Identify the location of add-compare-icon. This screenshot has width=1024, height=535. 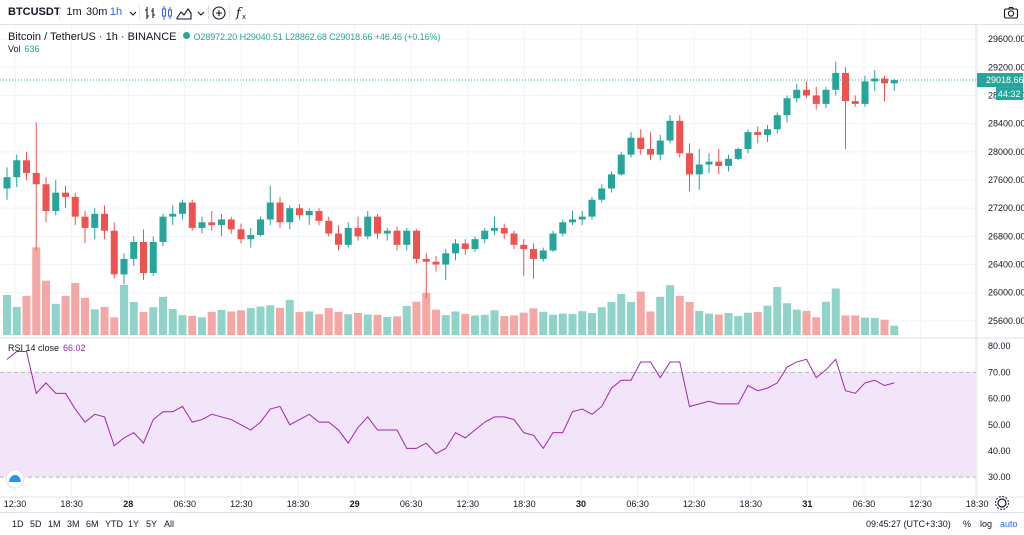
(219, 13).